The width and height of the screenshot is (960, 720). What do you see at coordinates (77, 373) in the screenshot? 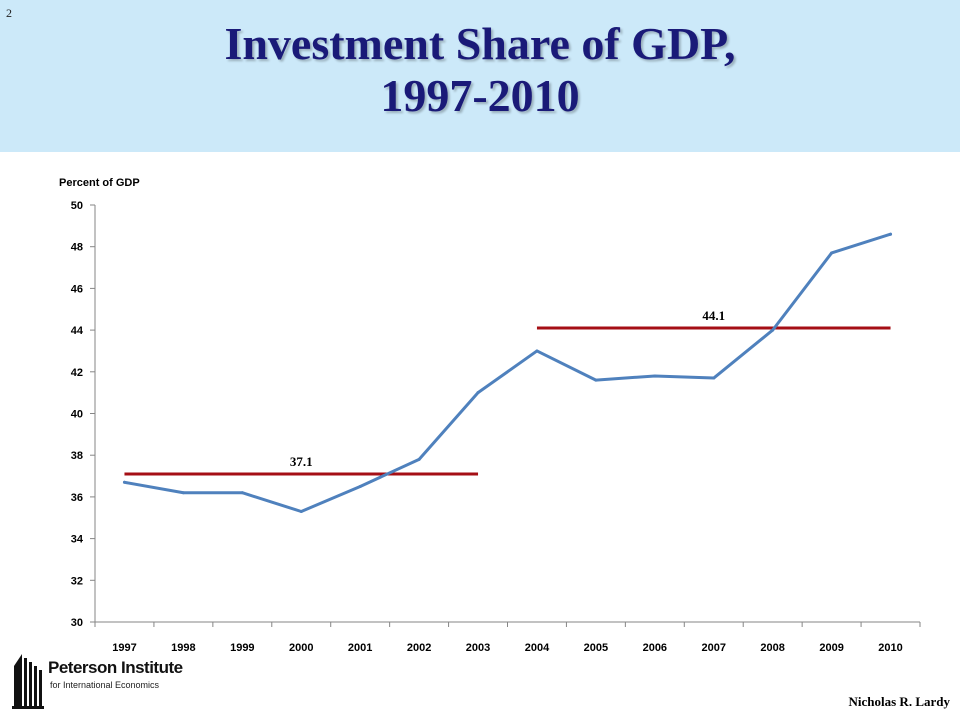
I see `y-tick-label: 42` at bounding box center [77, 373].